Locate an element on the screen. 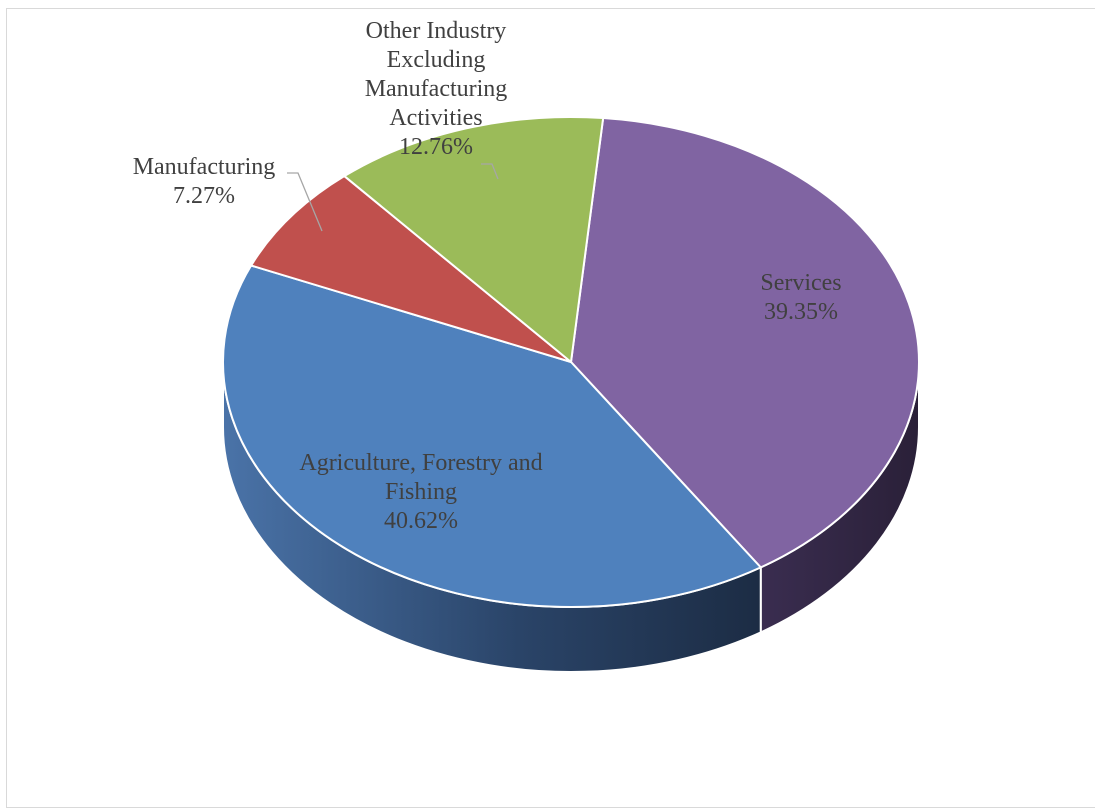  leader-lines is located at coordinates (393, 197).